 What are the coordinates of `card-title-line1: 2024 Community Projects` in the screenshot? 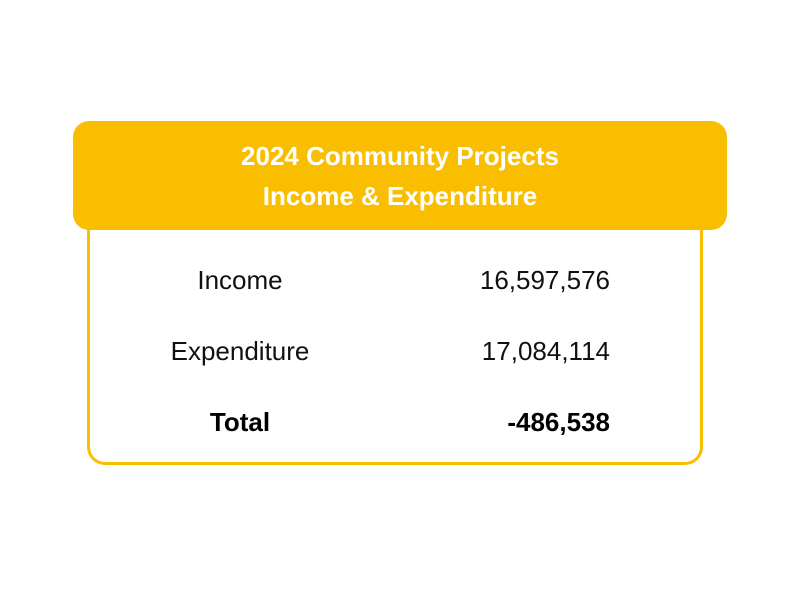 It's located at (400, 155).